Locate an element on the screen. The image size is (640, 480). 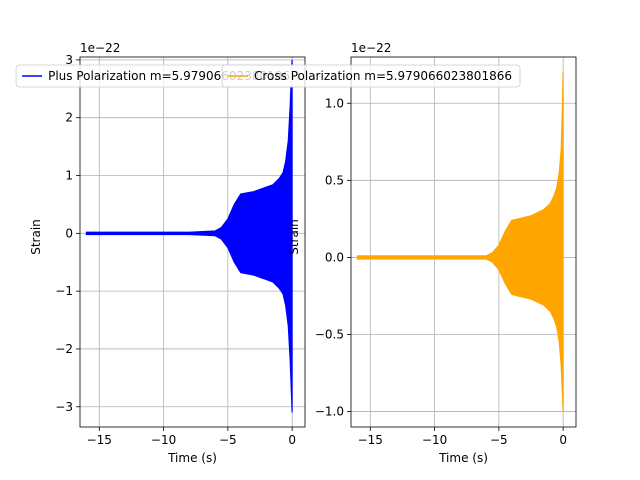
legend-box is located at coordinates (371, 76).